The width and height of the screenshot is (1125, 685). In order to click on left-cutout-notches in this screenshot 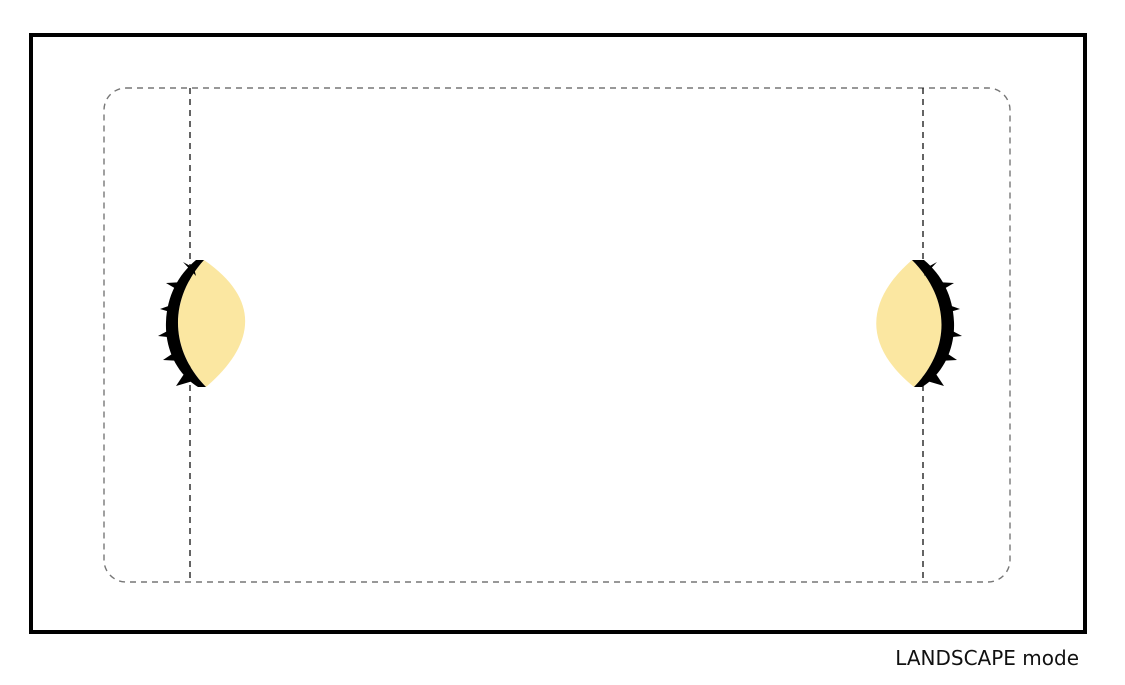, I will do `click(177, 324)`.